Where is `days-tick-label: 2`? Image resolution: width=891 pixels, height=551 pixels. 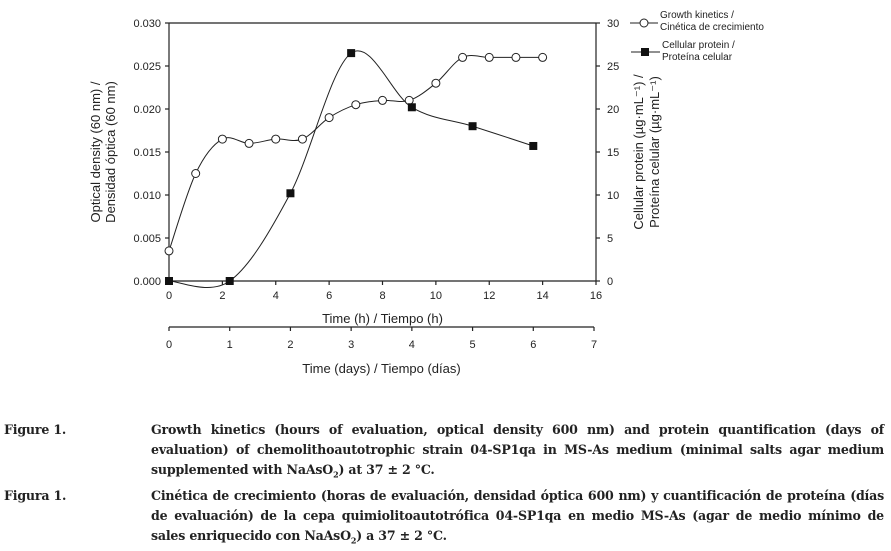
days-tick-label: 2 is located at coordinates (290, 345).